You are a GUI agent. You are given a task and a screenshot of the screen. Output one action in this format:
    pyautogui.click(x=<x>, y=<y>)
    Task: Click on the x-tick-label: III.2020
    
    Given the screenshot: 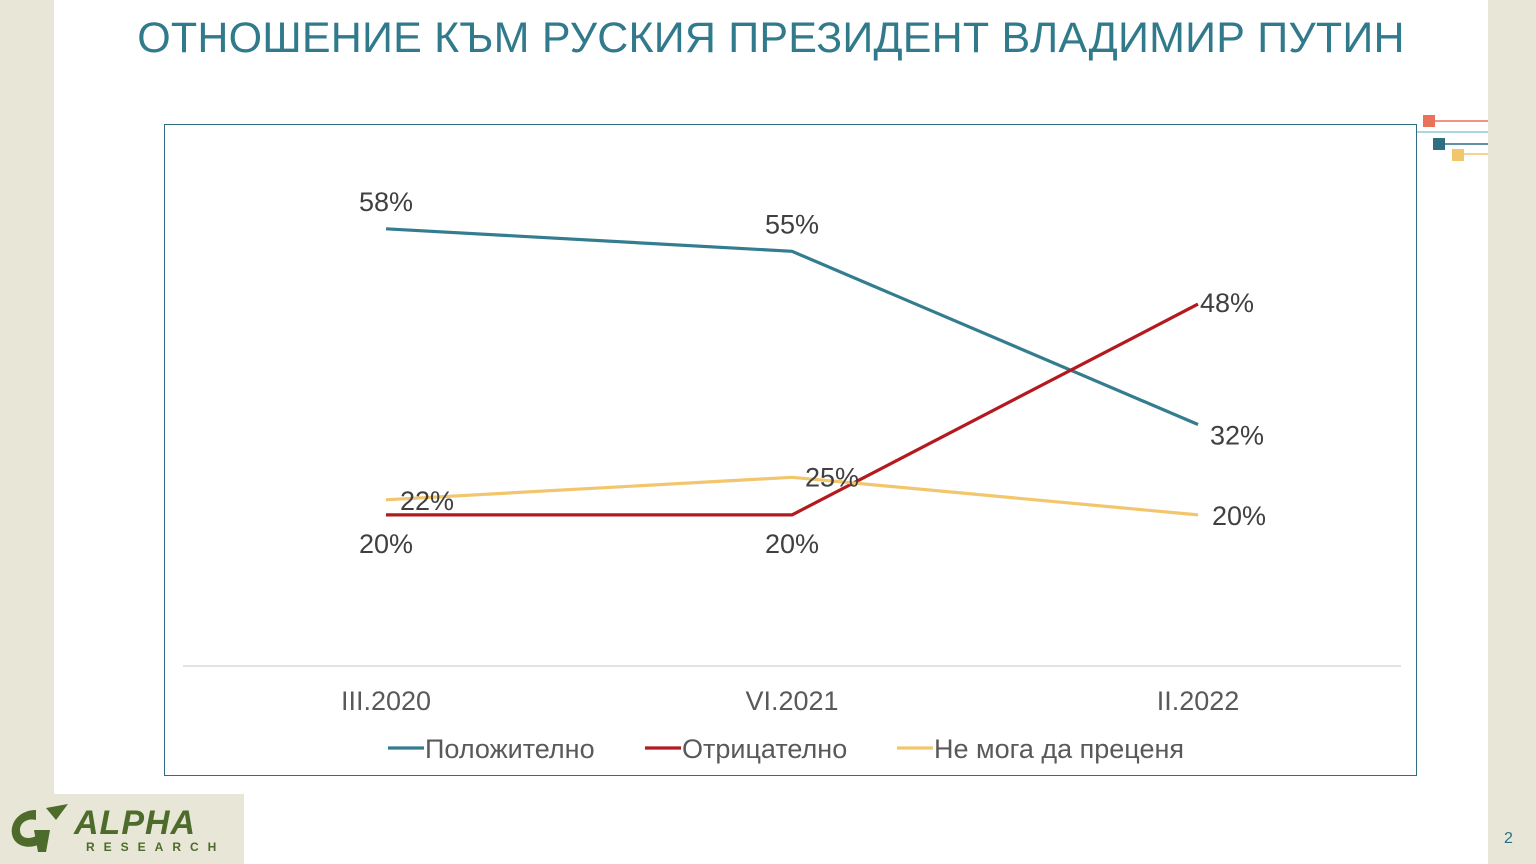 What is the action you would take?
    pyautogui.click(x=386, y=701)
    